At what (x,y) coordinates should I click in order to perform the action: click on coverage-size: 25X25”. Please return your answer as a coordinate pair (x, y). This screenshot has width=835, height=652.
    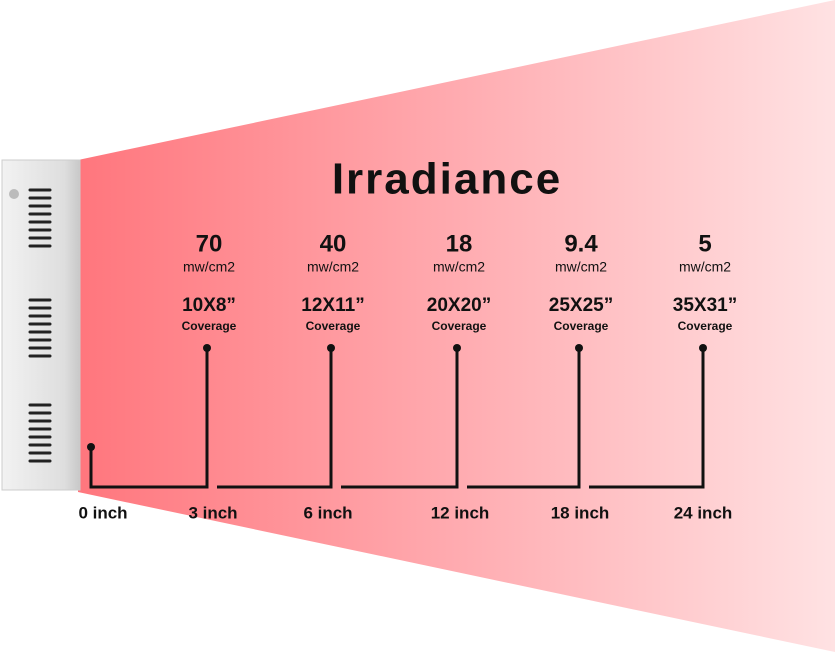
    Looking at the image, I should click on (581, 305).